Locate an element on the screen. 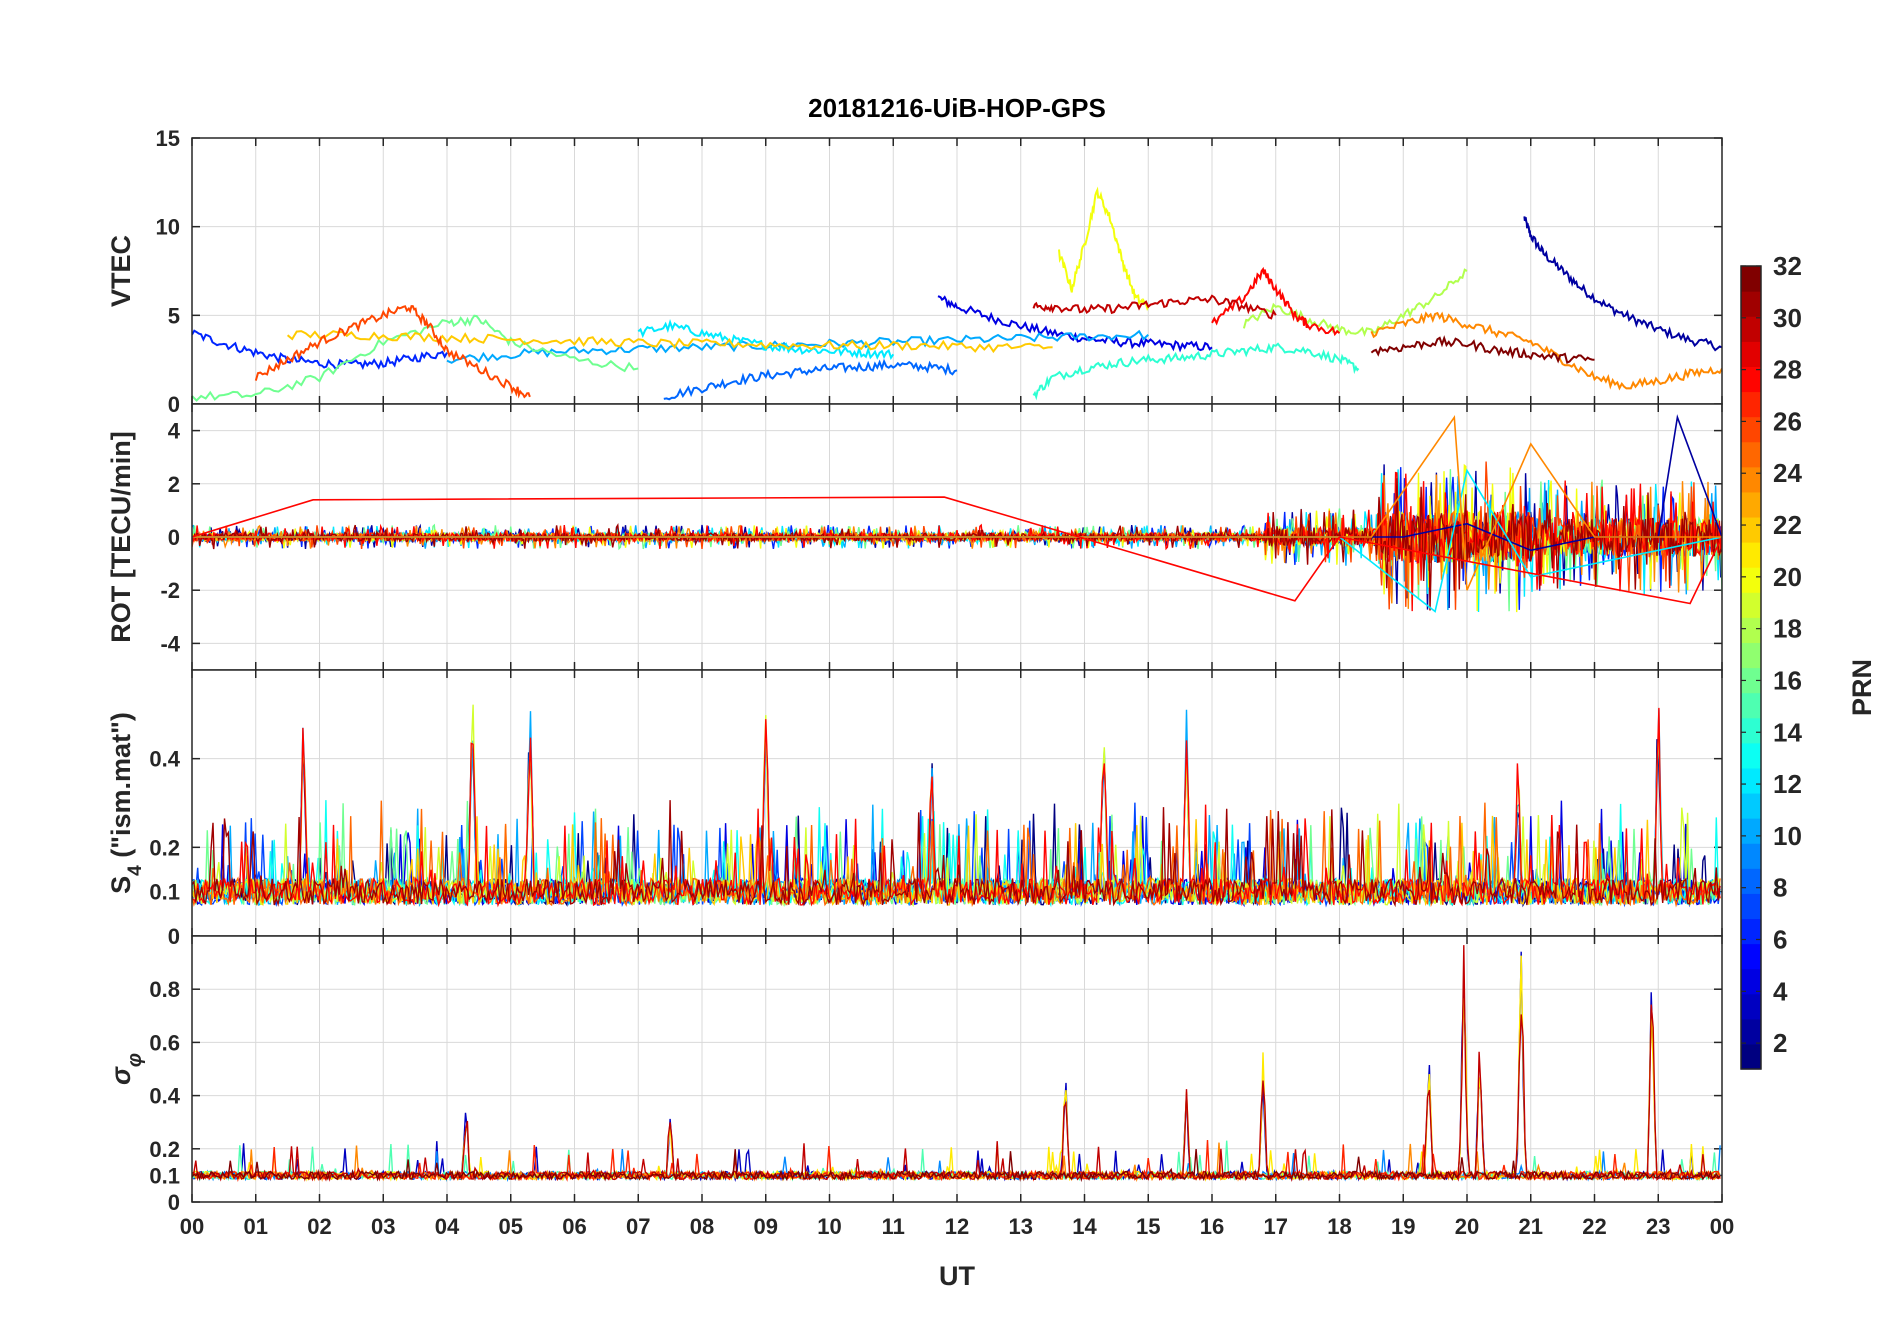 The image size is (1902, 1330). colorbar-tick-label: 20 is located at coordinates (1787, 577).